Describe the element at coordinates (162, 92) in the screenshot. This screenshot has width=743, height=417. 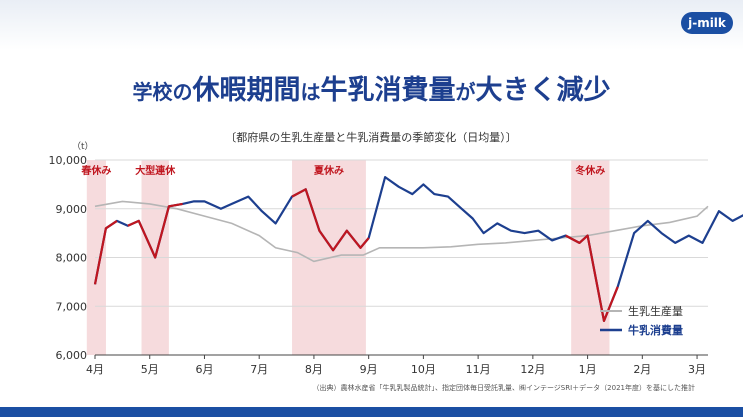
I see `headline-part-0: 学校の` at that location.